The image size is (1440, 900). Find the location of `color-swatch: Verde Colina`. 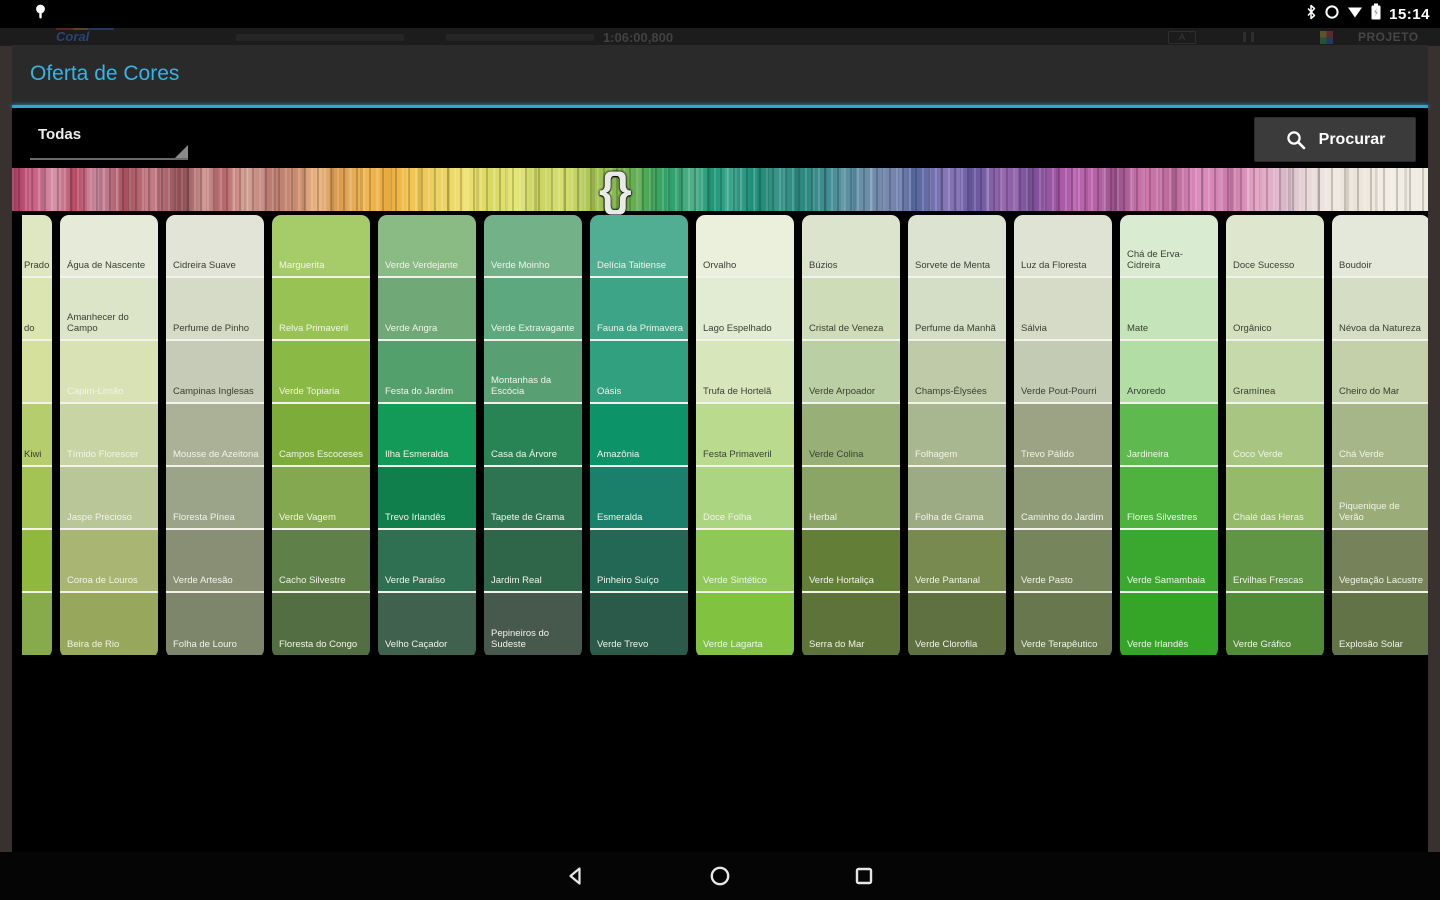

color-swatch: Verde Colina is located at coordinates (851, 435).